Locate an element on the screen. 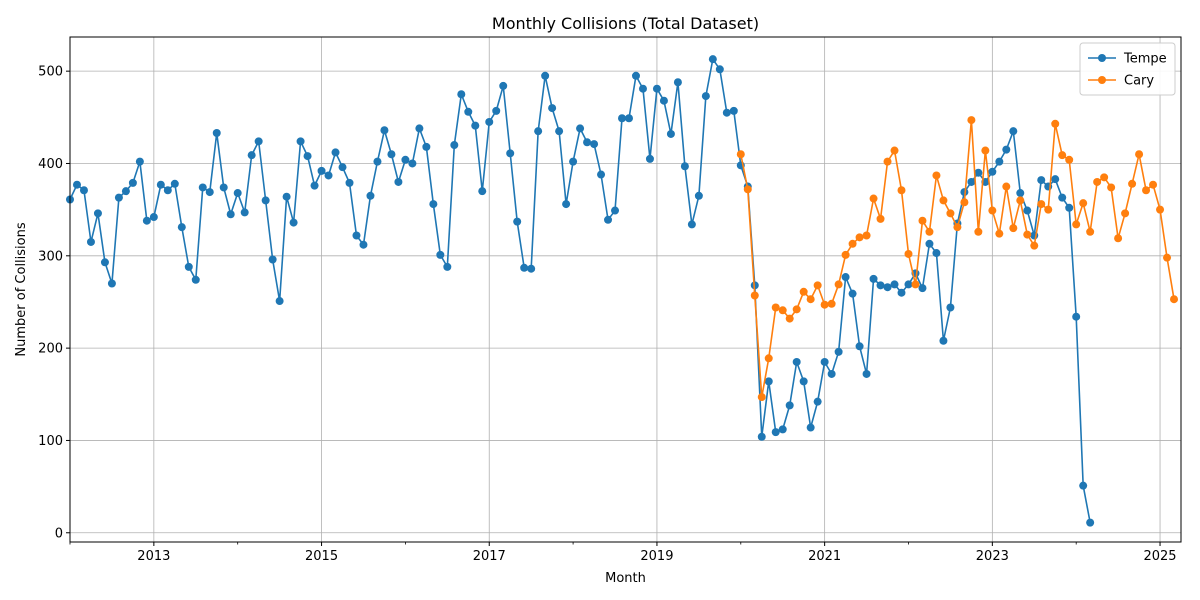 Image resolution: width=1200 pixels, height=600 pixels. x-tick-label: 2023 is located at coordinates (992, 556).